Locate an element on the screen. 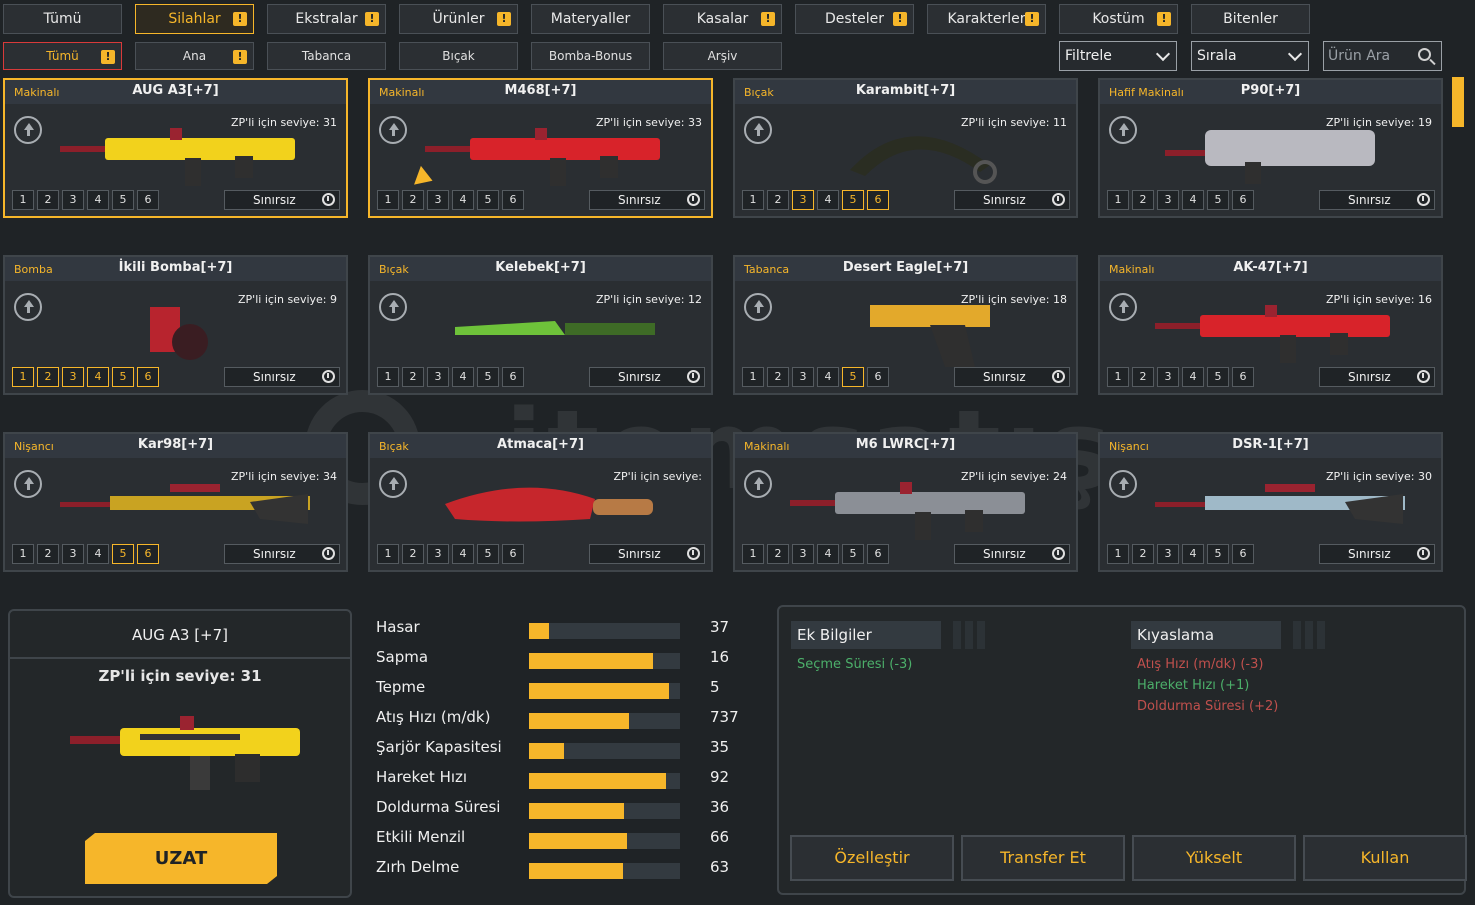 This screenshot has width=1475, height=905. subtab-6: Arşiv is located at coordinates (722, 56).